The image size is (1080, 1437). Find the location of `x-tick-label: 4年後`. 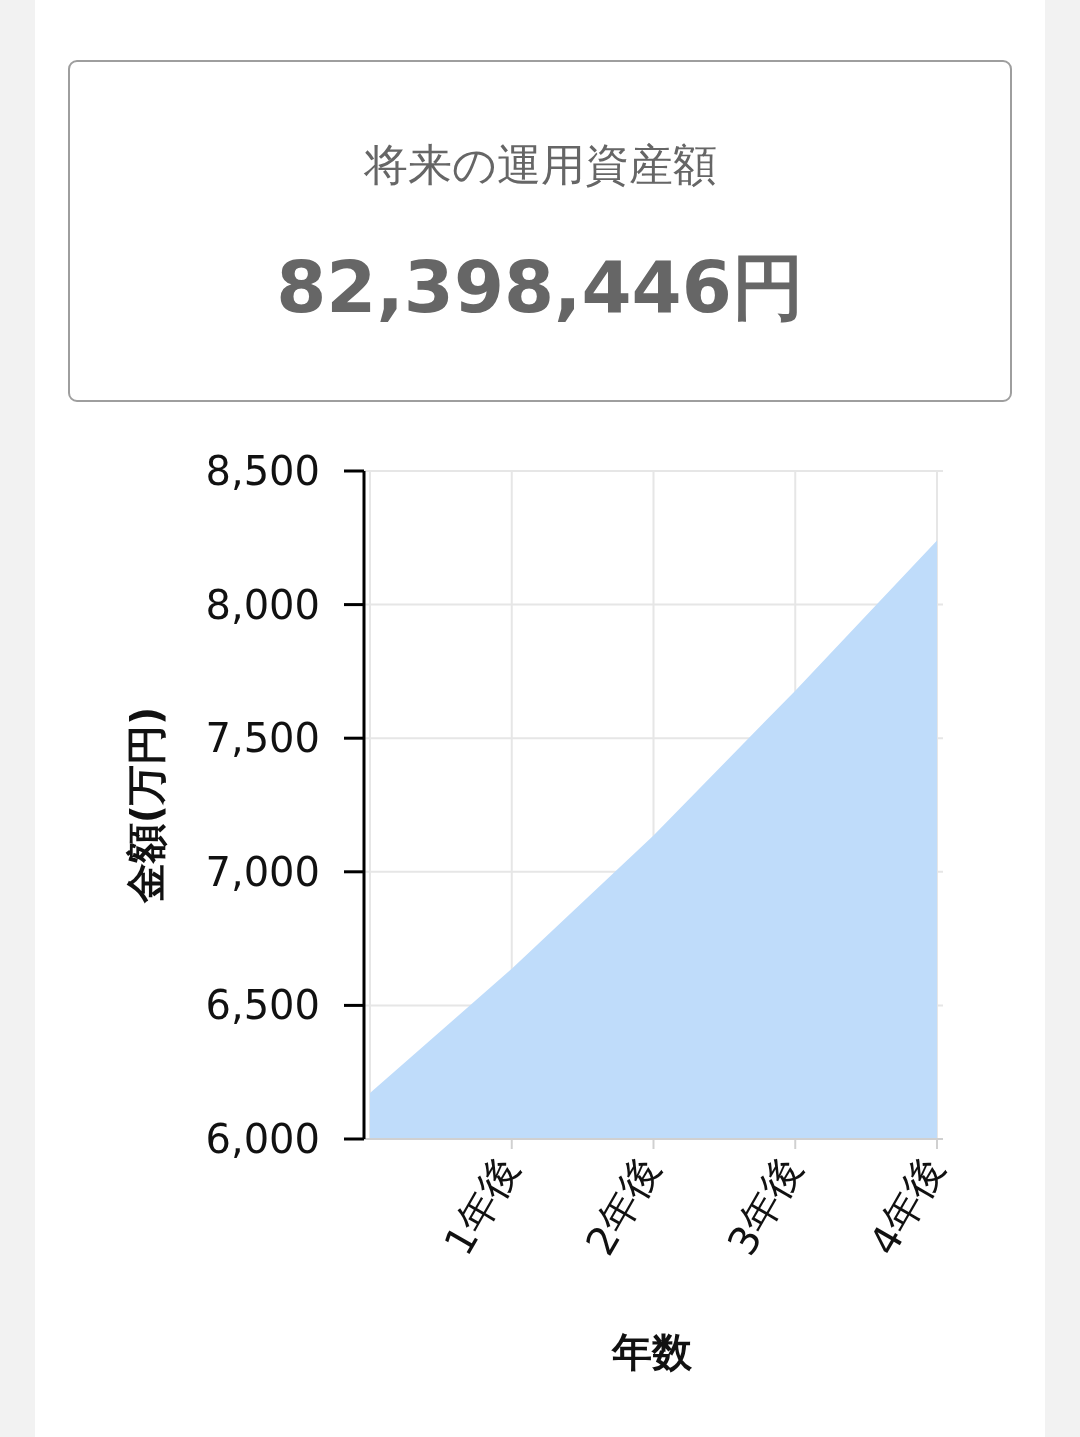

x-tick-label: 4年後 is located at coordinates (906, 1205).